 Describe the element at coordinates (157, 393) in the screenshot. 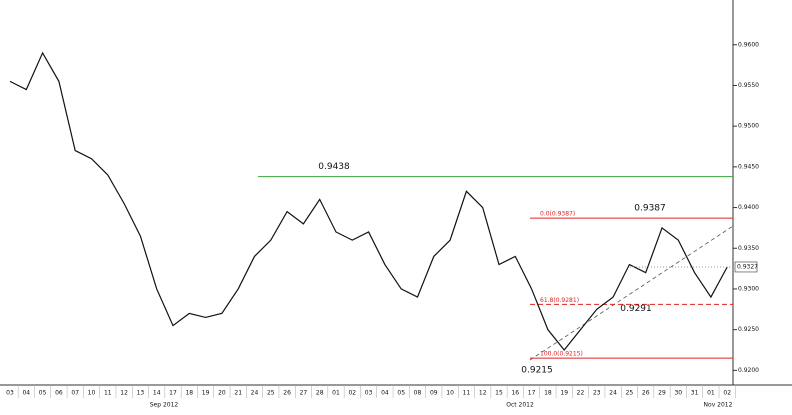

I see `x-tick-label: 14` at that location.